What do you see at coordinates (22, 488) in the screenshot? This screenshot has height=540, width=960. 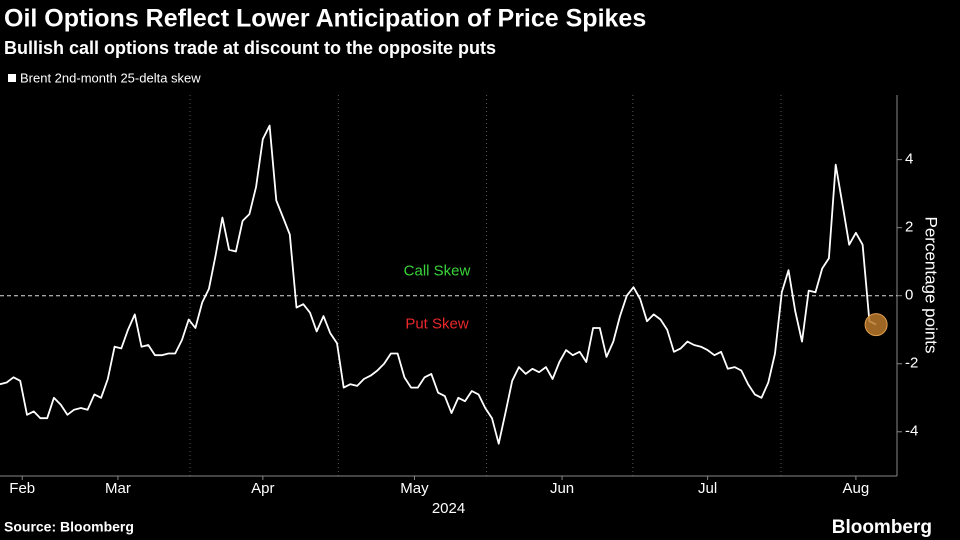 I see `x-tick-label: Feb` at bounding box center [22, 488].